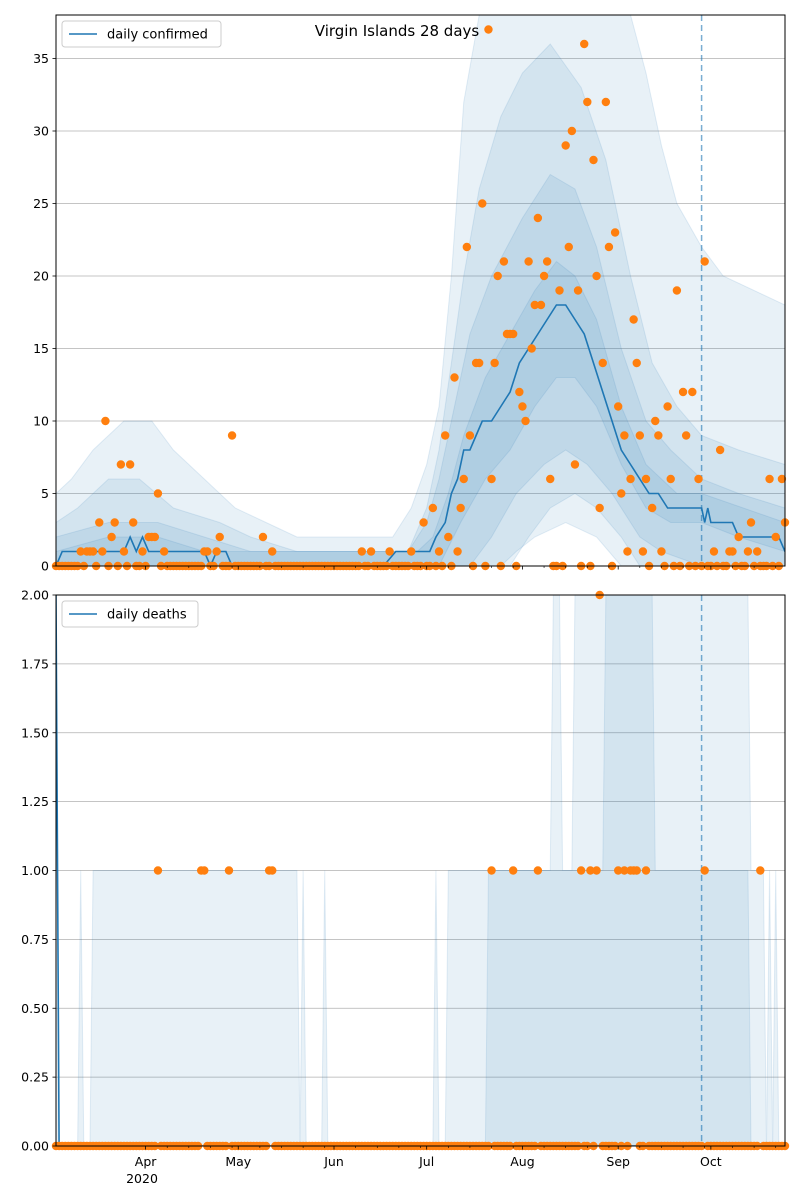 This screenshot has width=800, height=1200. What do you see at coordinates (35, 801) in the screenshot?
I see `y-tick-label: 1.25` at bounding box center [35, 801].